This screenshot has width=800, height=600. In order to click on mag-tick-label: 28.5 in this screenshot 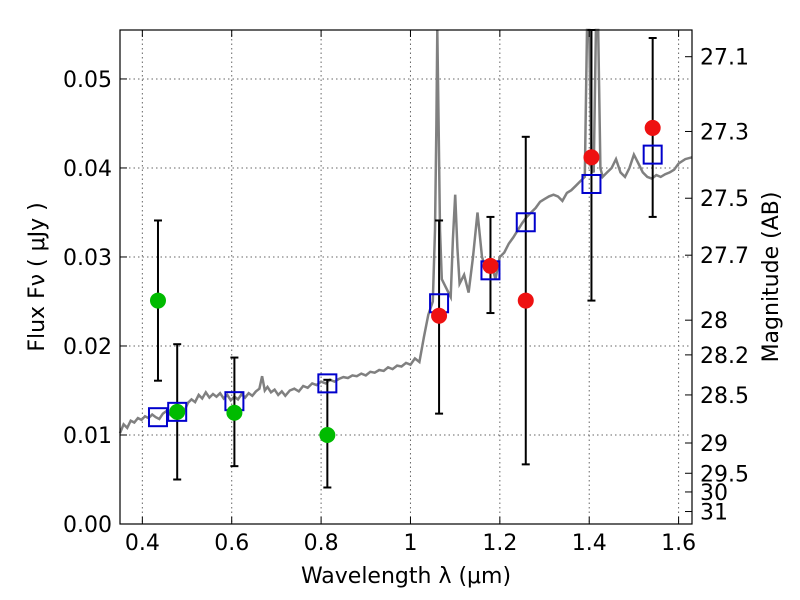, I will do `click(724, 396)`.